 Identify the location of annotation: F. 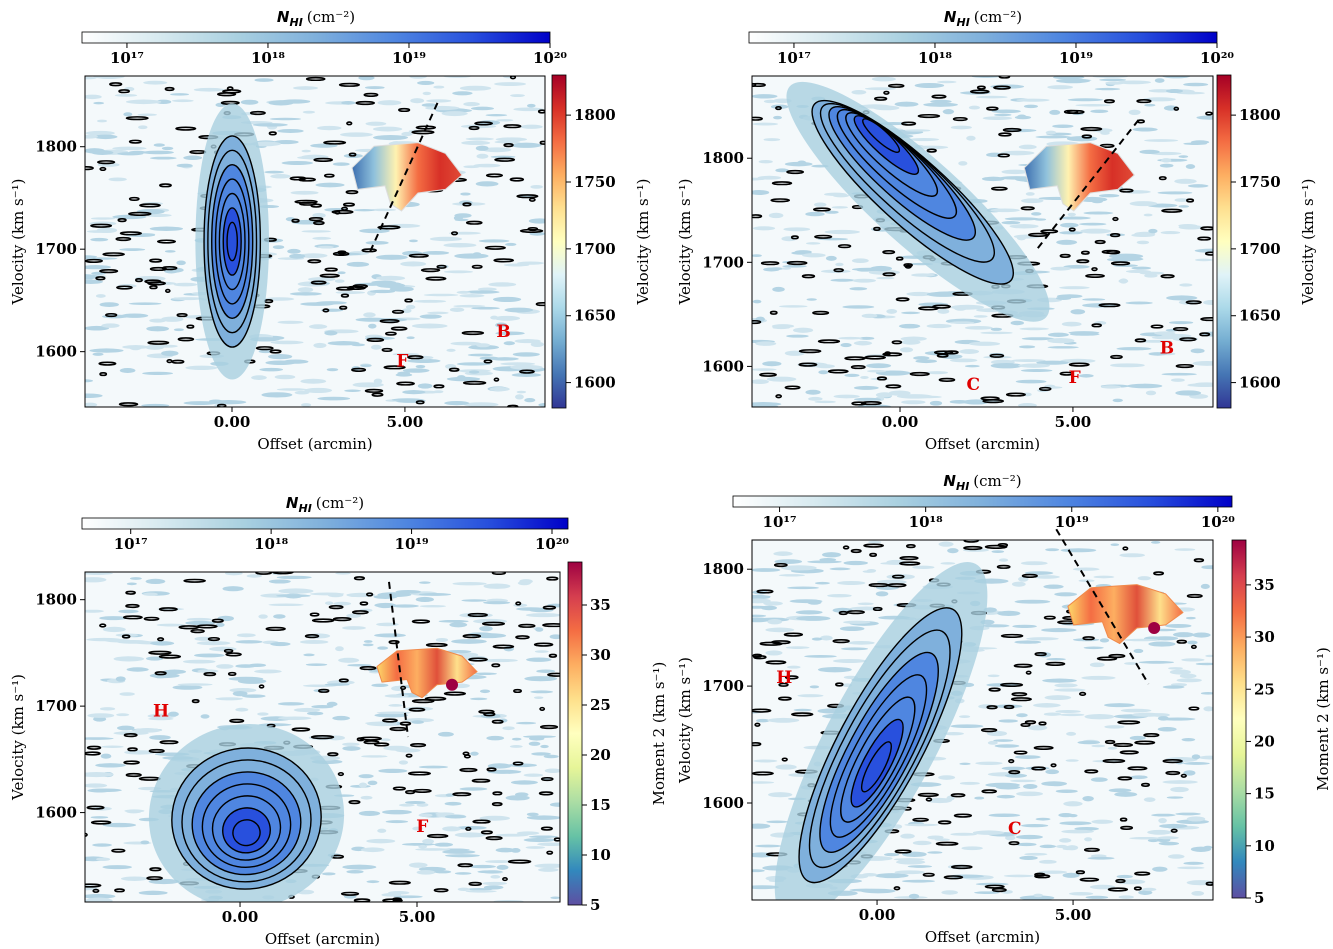
(1075, 378).